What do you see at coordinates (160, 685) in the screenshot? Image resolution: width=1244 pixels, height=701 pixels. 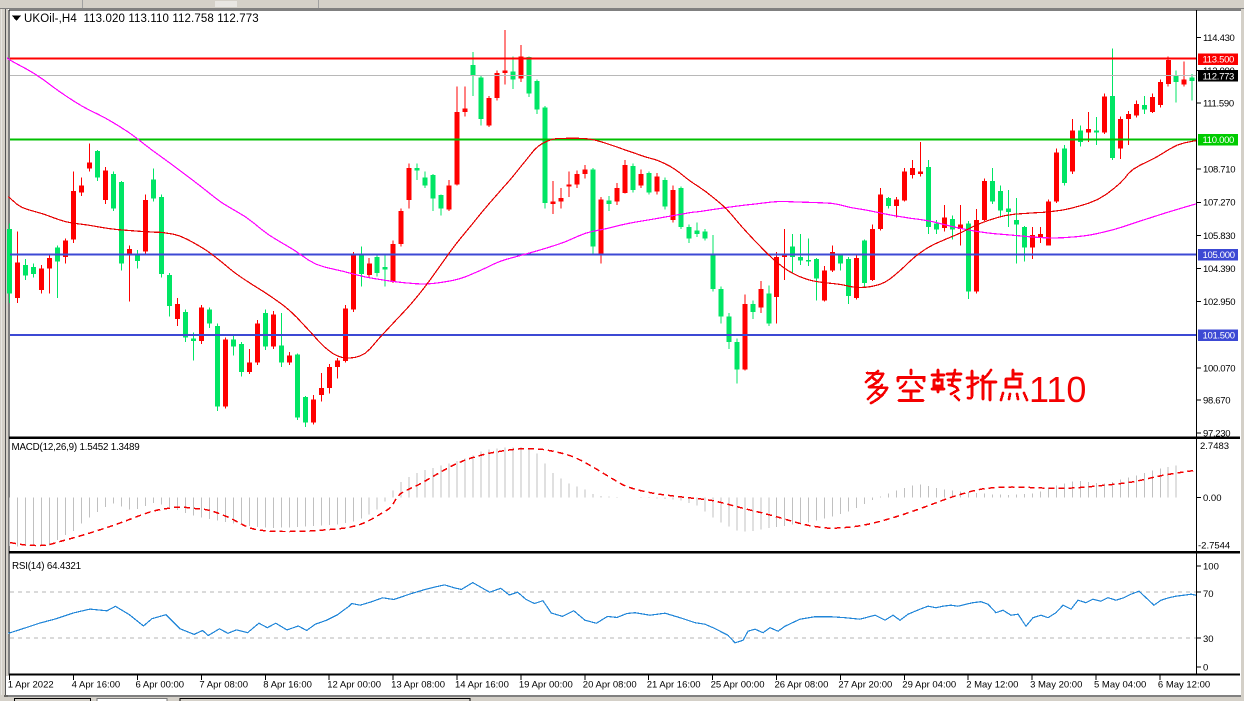 I see `svg-text: 6 Apr 00:00` at bounding box center [160, 685].